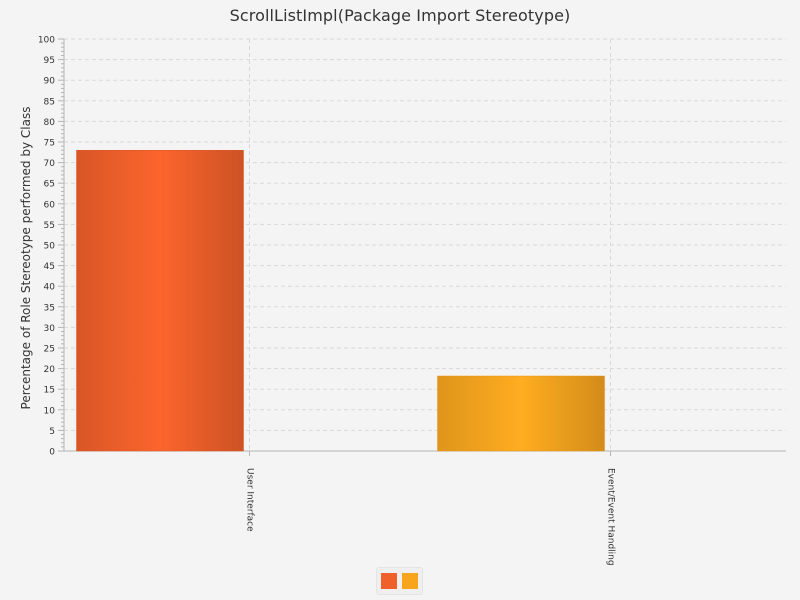 The width and height of the screenshot is (800, 600). What do you see at coordinates (399, 581) in the screenshot?
I see `legend` at bounding box center [399, 581].